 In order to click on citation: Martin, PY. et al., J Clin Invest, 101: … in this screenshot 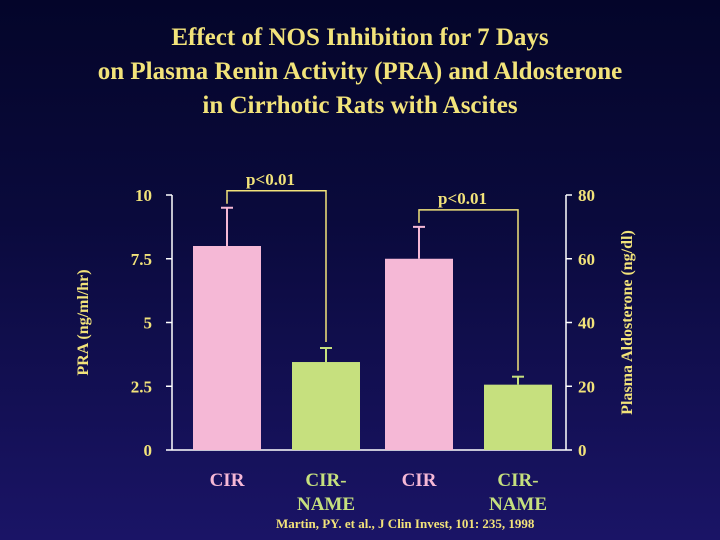, I will do `click(405, 523)`.